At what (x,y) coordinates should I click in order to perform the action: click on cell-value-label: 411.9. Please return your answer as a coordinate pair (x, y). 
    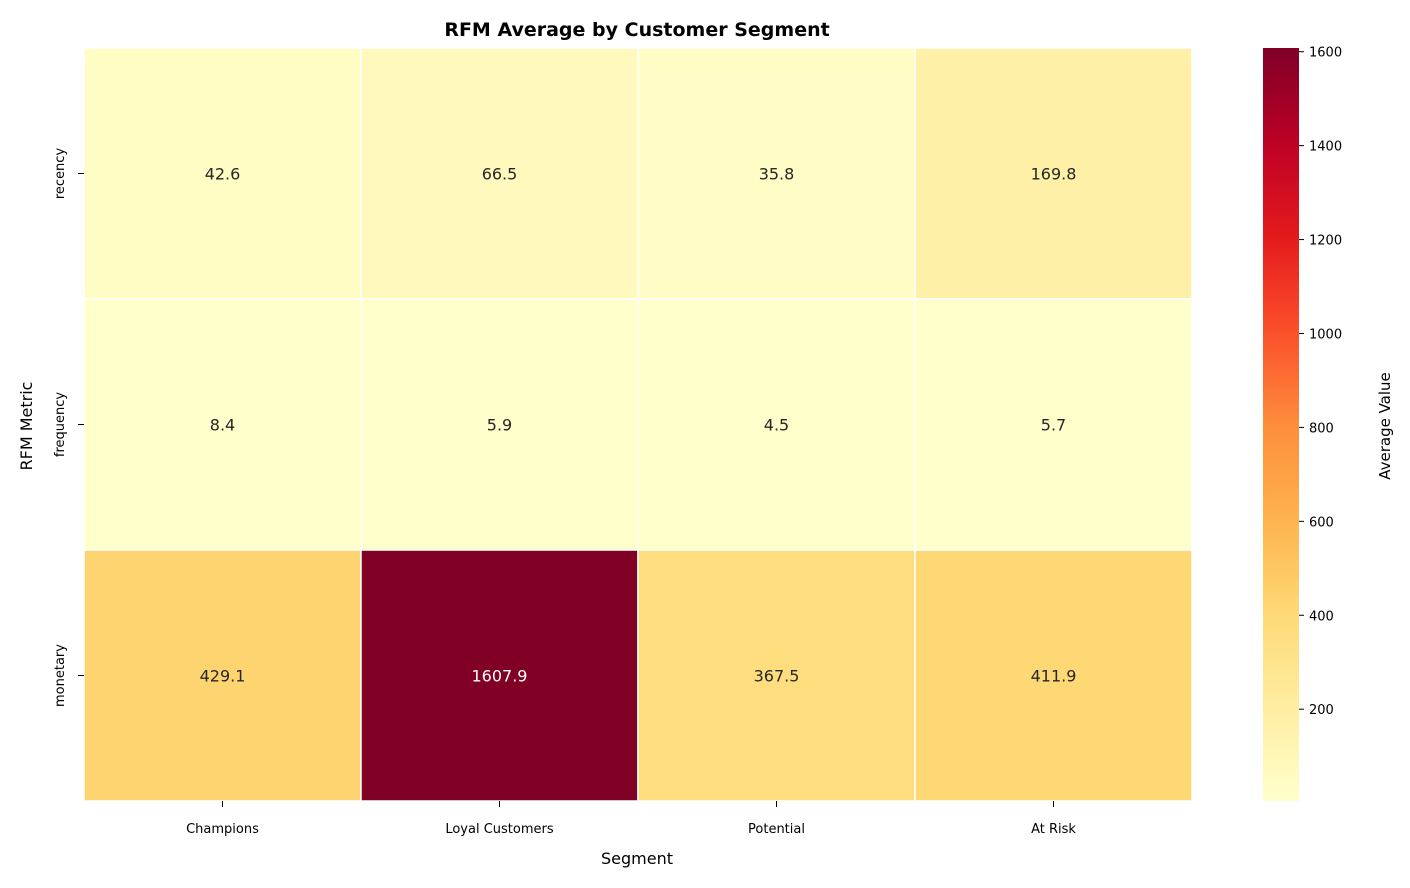
    Looking at the image, I should click on (1054, 676).